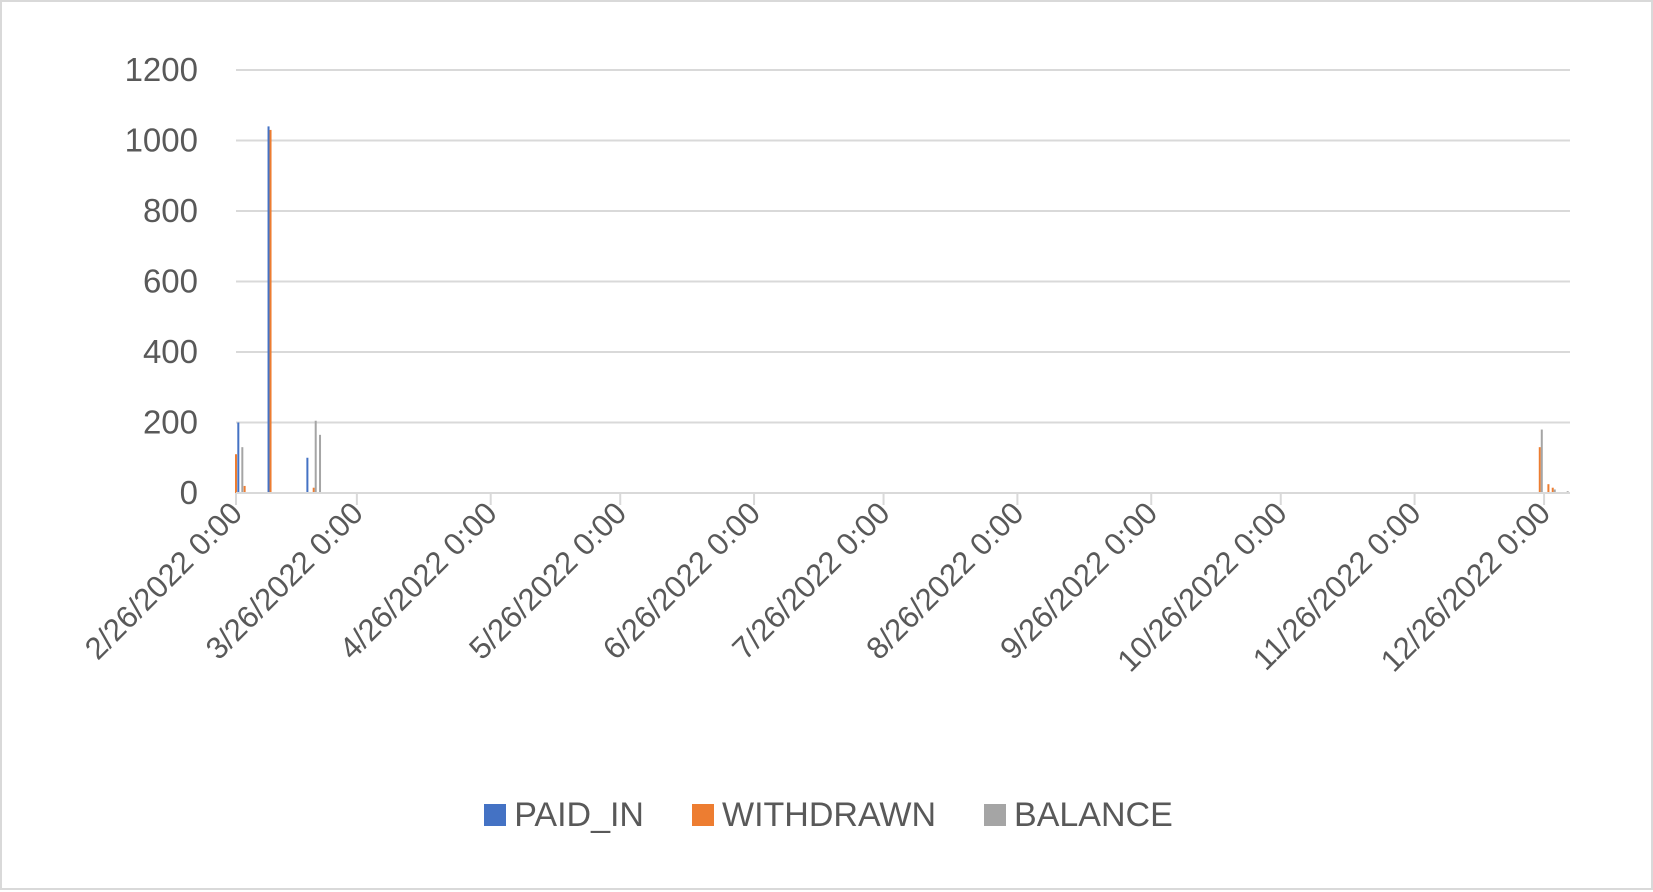 This screenshot has width=1653, height=892. What do you see at coordinates (170, 422) in the screenshot?
I see `y-tick-label: 200` at bounding box center [170, 422].